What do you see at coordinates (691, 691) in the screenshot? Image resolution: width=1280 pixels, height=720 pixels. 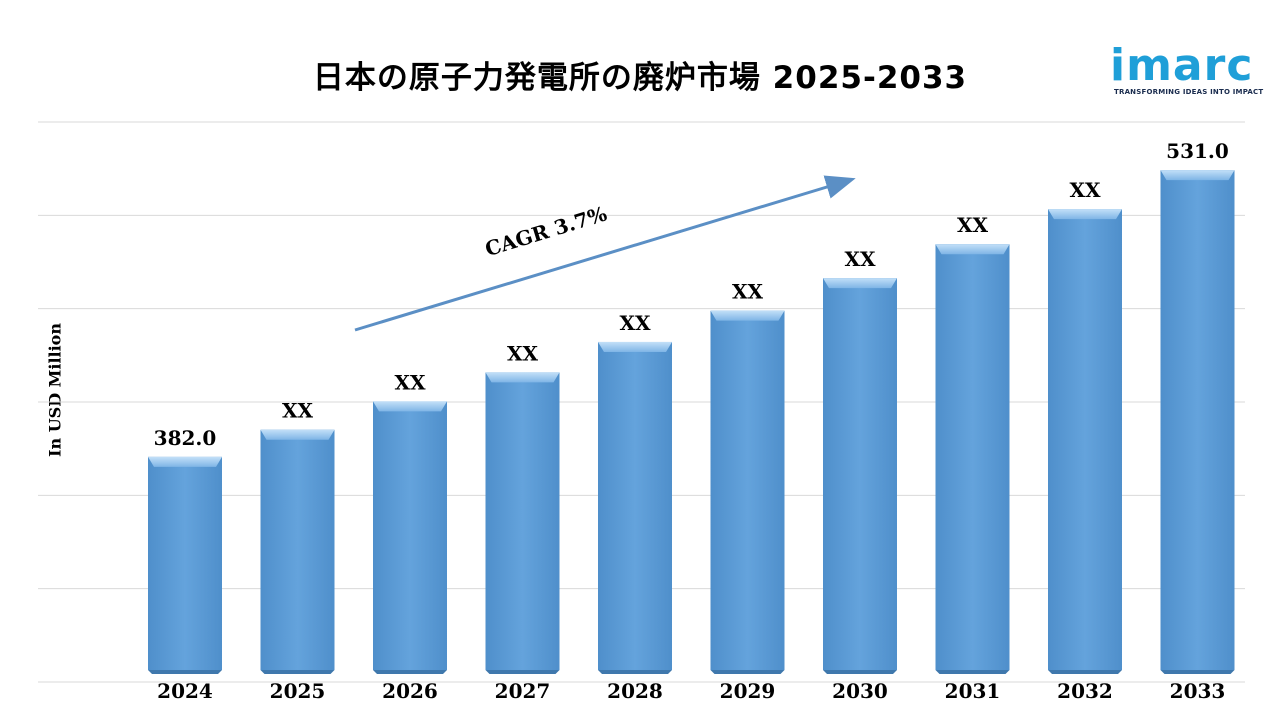 I see `x-tick-labels: 2024 2025 2026 2027 2028 2029 2030 2031 2032 2033` at bounding box center [691, 691].